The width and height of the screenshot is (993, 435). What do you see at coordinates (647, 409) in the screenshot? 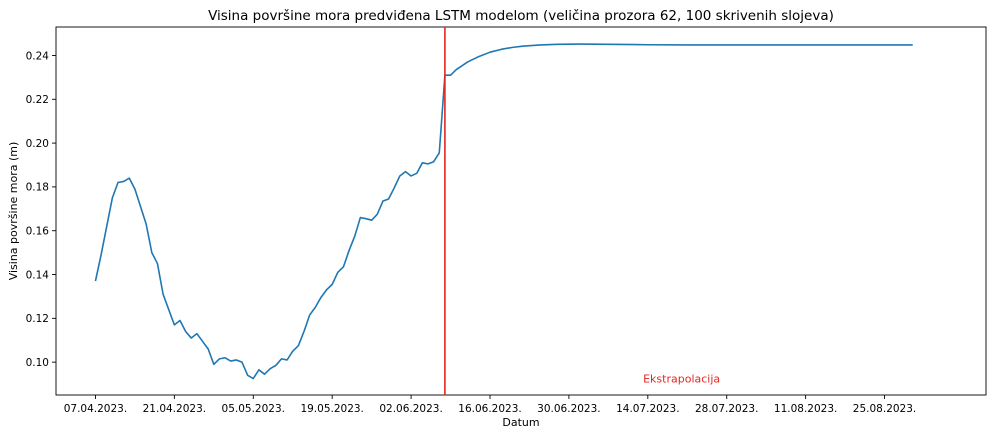
I see `x-tick-label: 14.07.2023.` at bounding box center [647, 409].